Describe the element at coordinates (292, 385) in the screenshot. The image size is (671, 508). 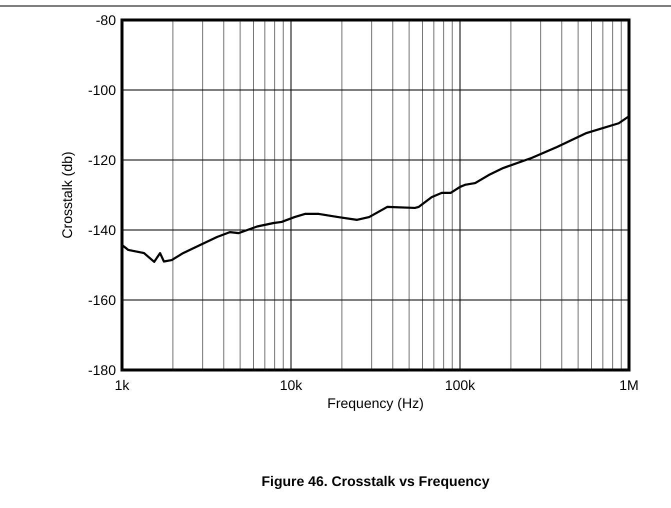
I see `x-tick-label: 10k` at that location.